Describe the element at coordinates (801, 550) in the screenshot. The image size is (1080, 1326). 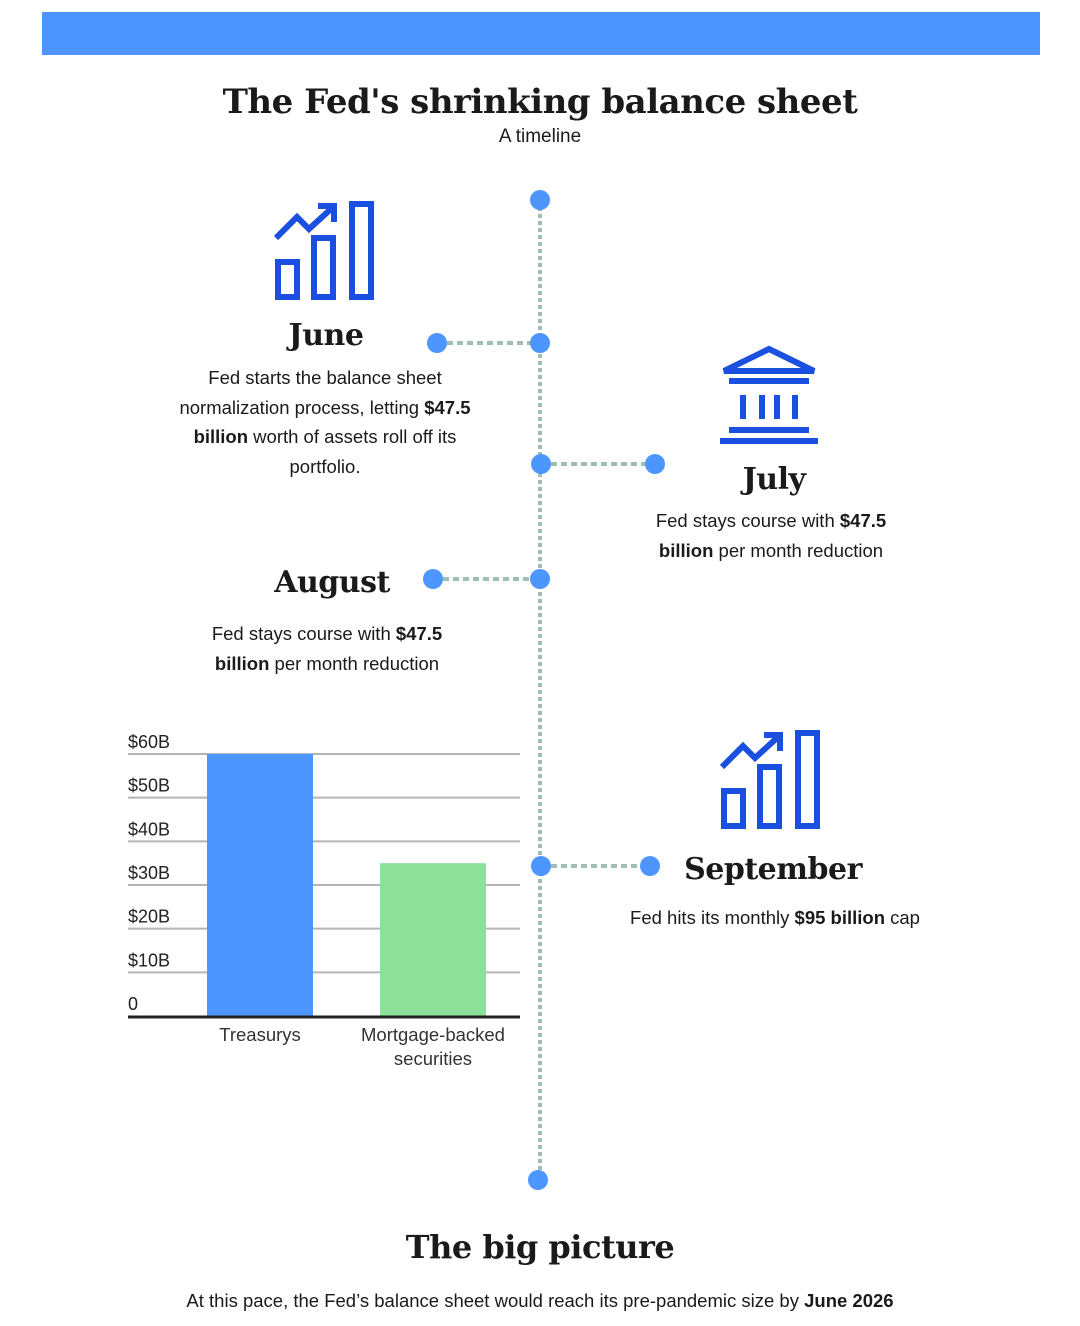
I see `july-text-2: per month reduction` at that location.